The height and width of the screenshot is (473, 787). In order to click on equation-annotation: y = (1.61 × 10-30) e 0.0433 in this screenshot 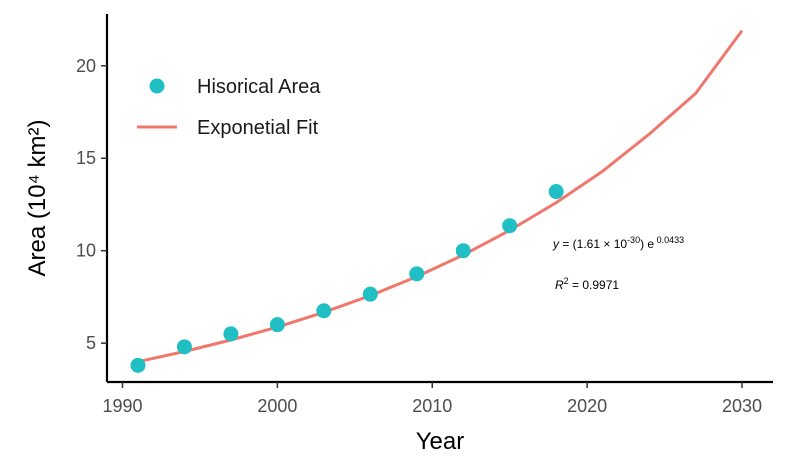, I will do `click(618, 243)`.